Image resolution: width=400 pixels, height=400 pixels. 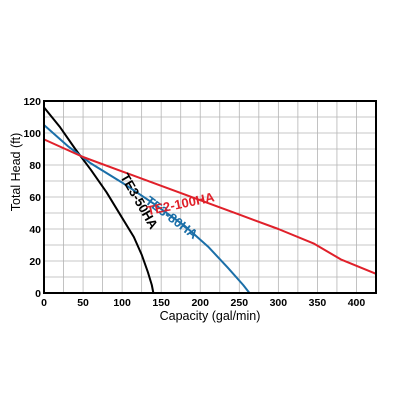 I want to click on x-tick-label: 300, so click(x=279, y=303).